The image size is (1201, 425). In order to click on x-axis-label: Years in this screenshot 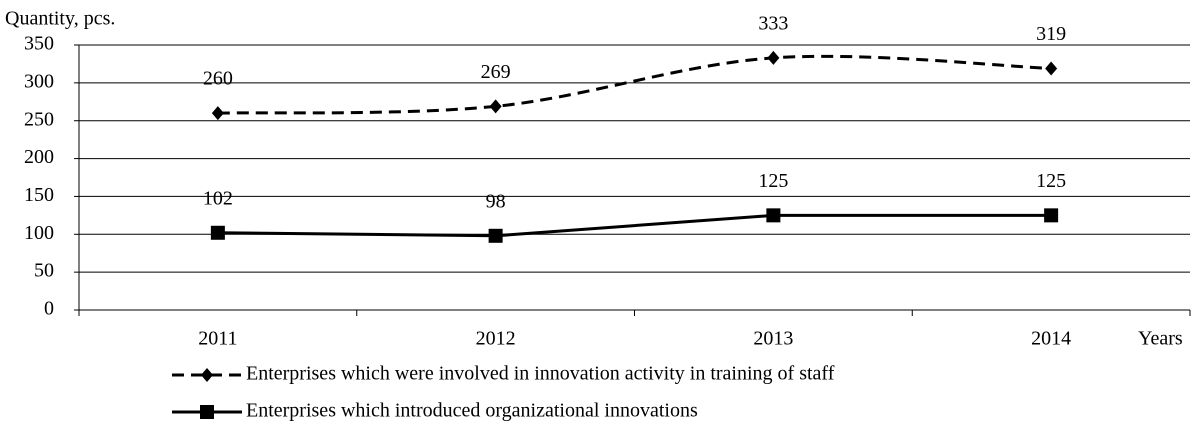, I will do `click(1160, 339)`.